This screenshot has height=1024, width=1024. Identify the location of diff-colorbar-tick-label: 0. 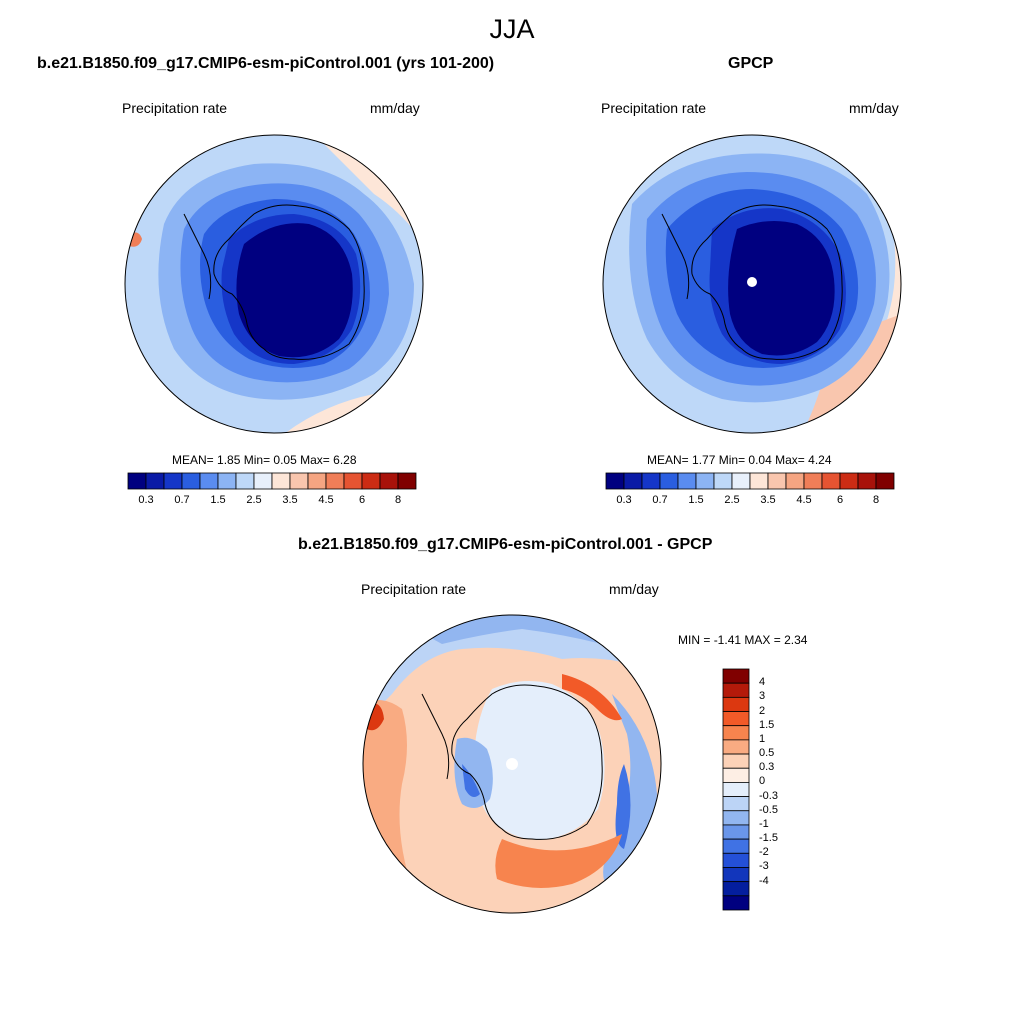
(762, 781).